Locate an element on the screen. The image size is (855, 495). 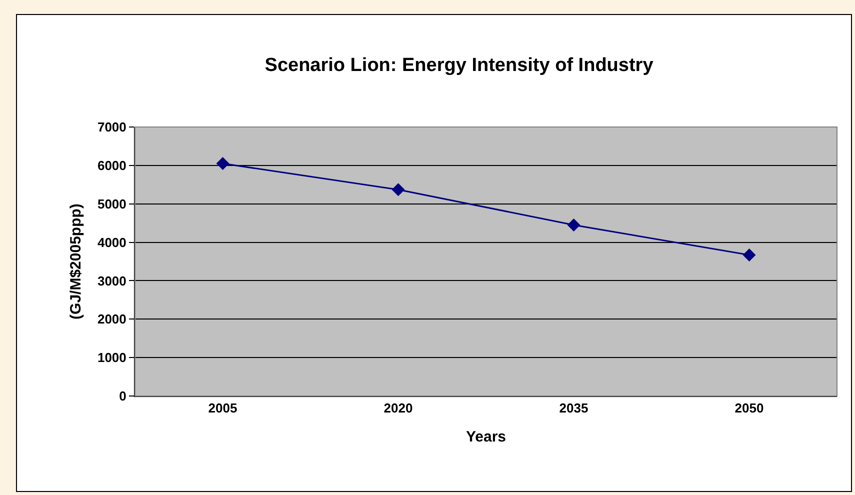
y-tick-label: 2000 is located at coordinates (111, 319).